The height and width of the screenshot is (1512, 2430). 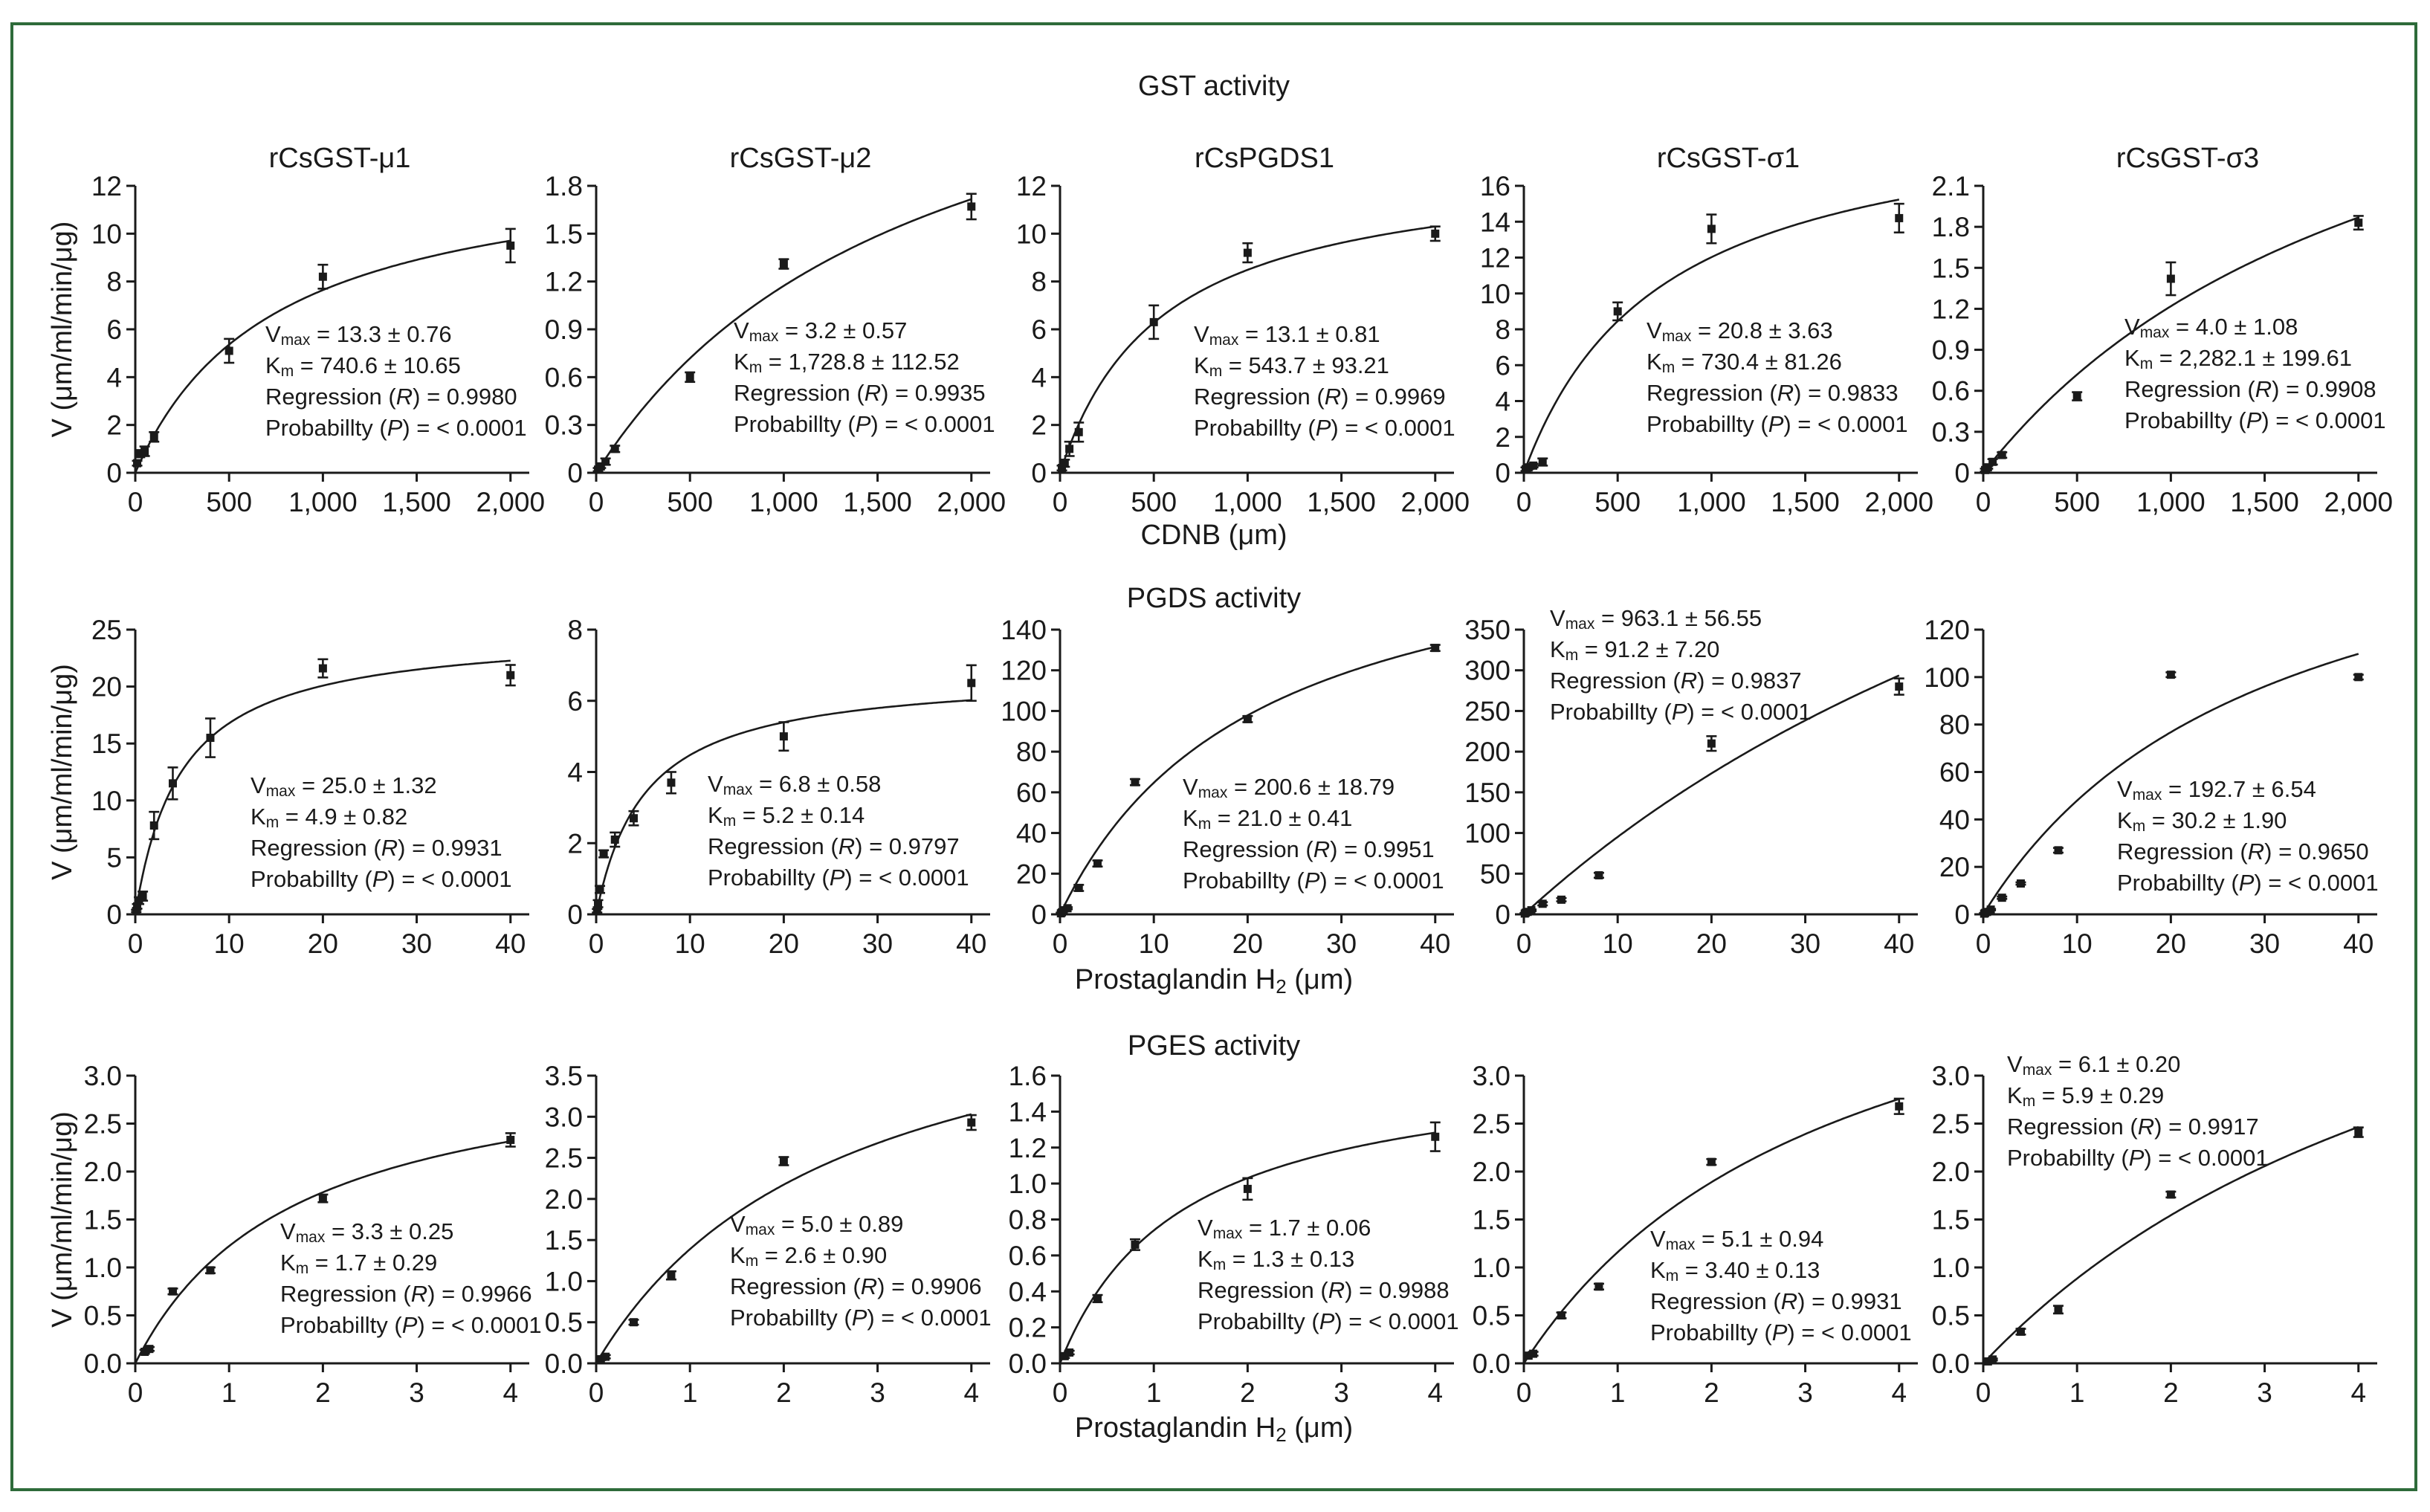 What do you see at coordinates (358, 1264) in the screenshot?
I see `km-label: Km = 1.7 ± 0.29` at bounding box center [358, 1264].